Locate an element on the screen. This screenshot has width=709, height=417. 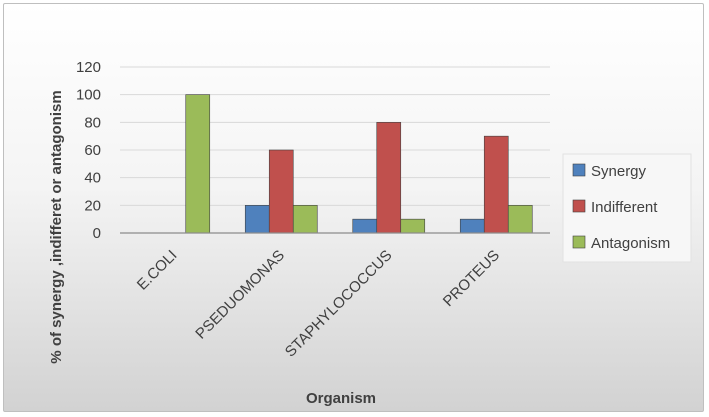
x-axis-label: Organism is located at coordinates (341, 398).